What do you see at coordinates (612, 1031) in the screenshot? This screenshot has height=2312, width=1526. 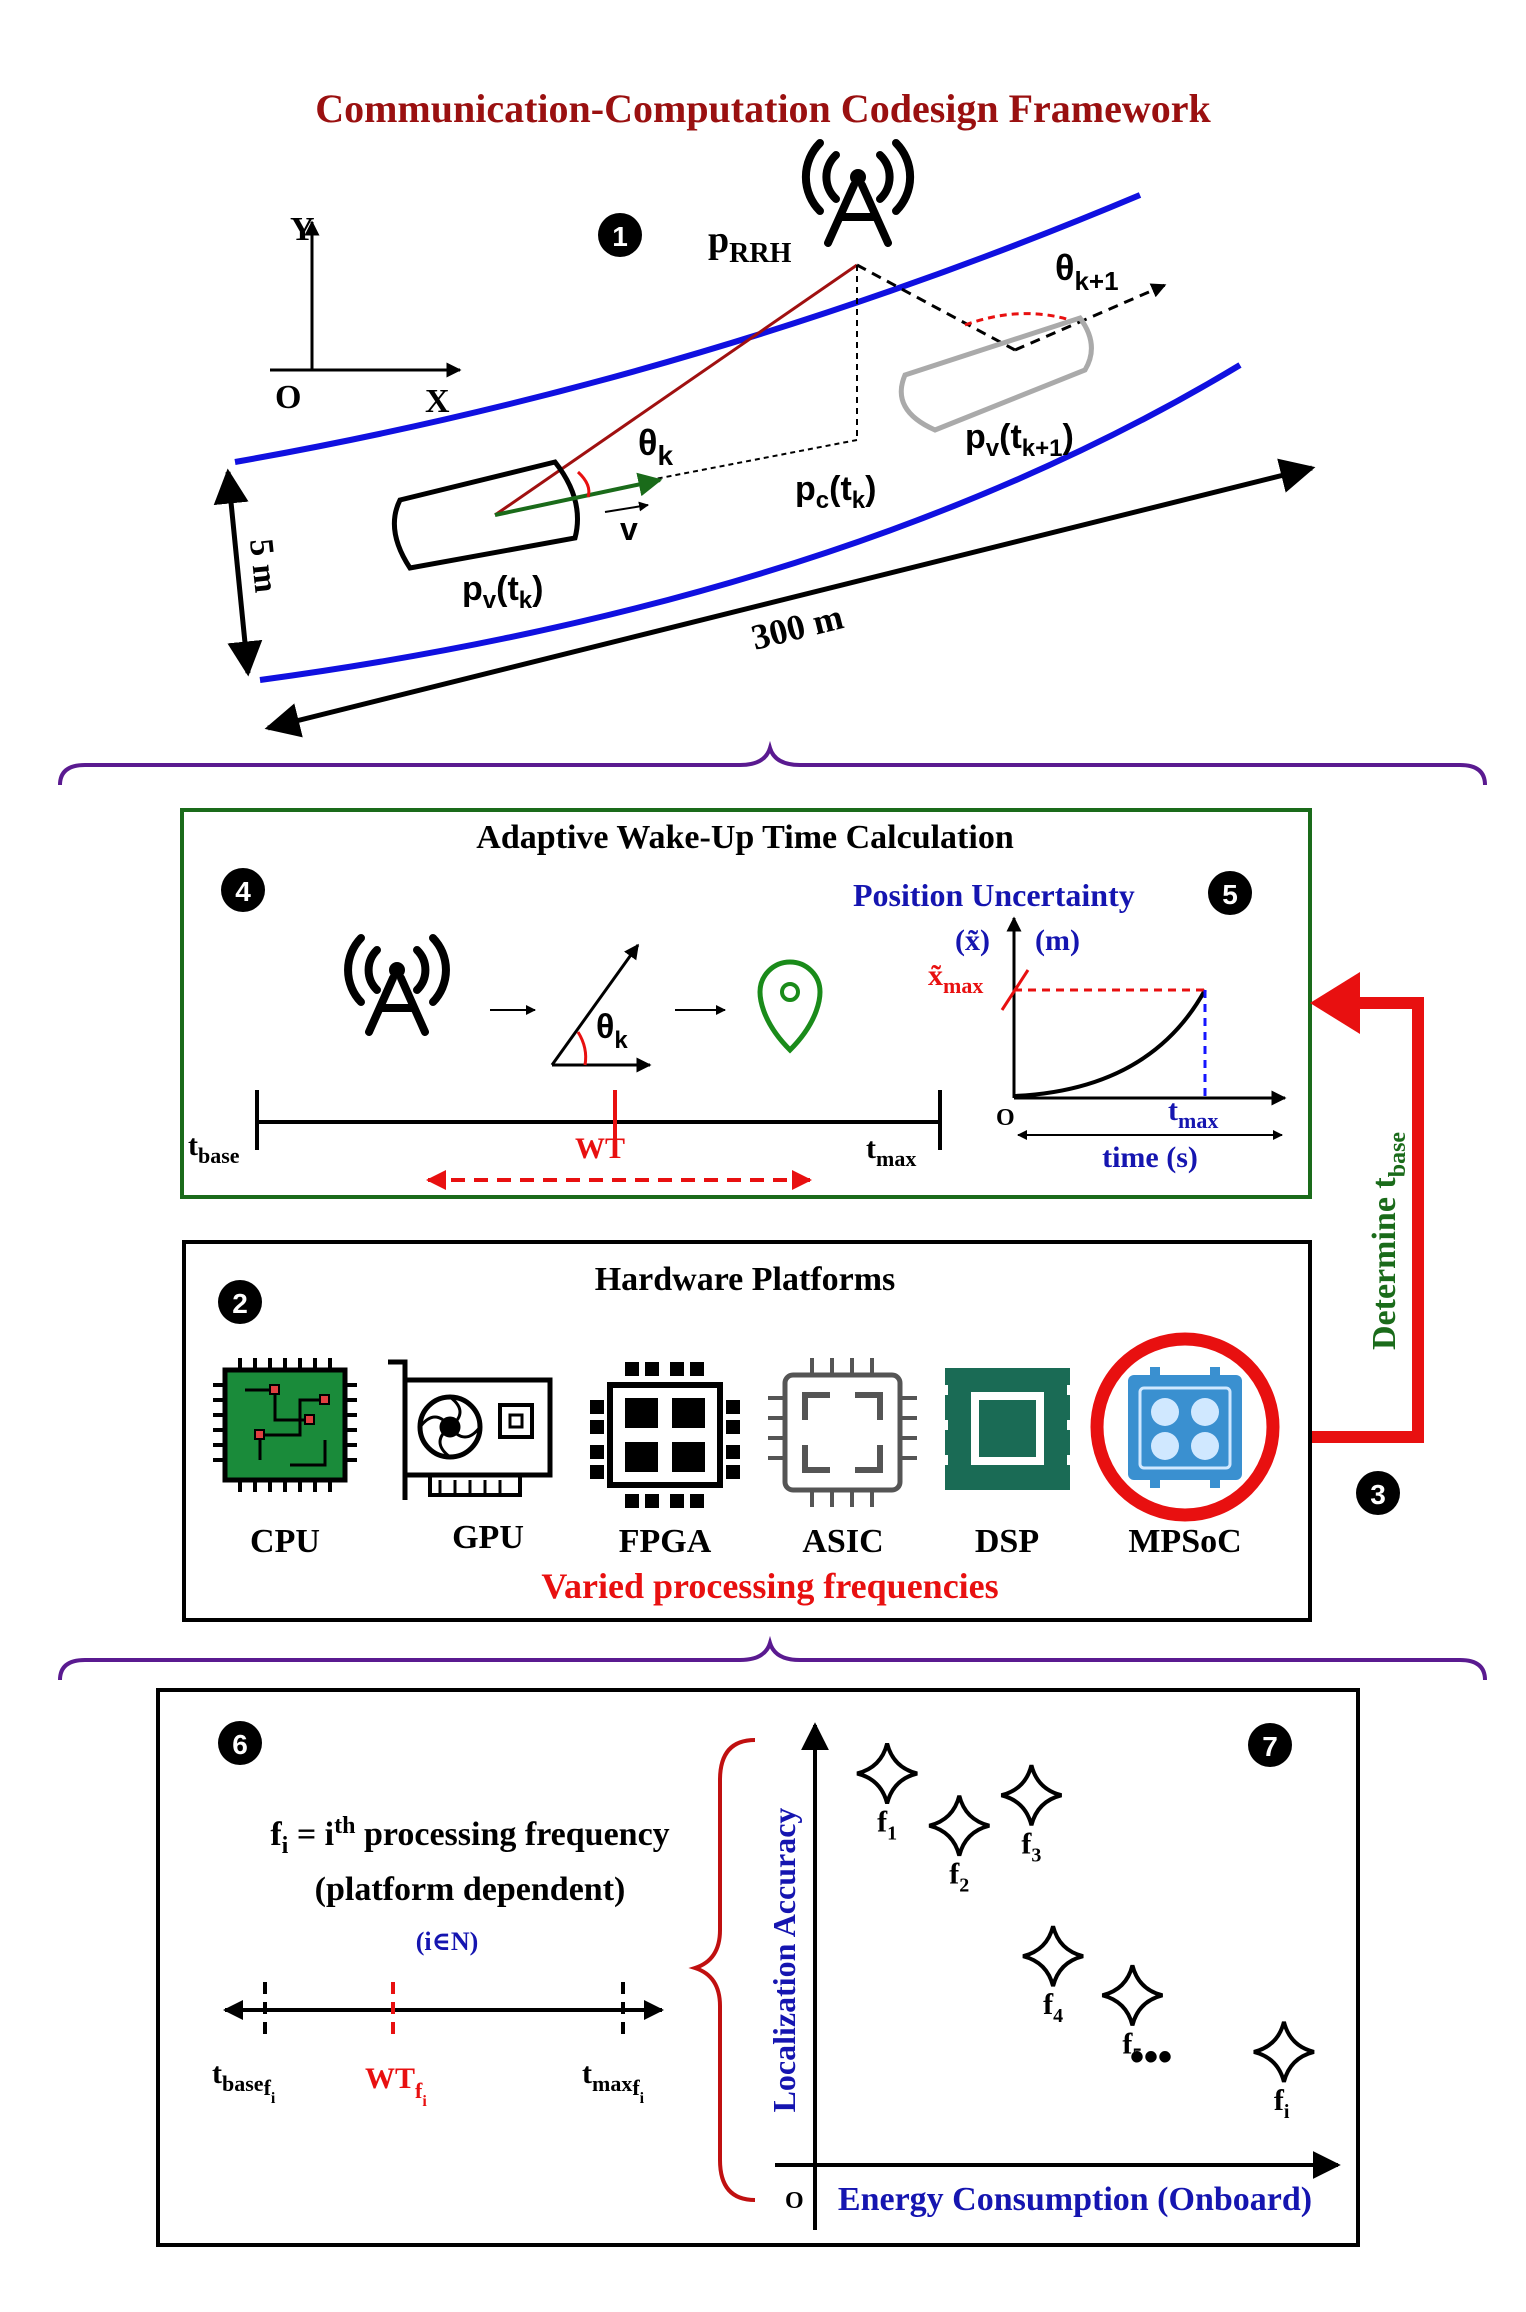 I see `wakeup-theta-label: θk` at bounding box center [612, 1031].